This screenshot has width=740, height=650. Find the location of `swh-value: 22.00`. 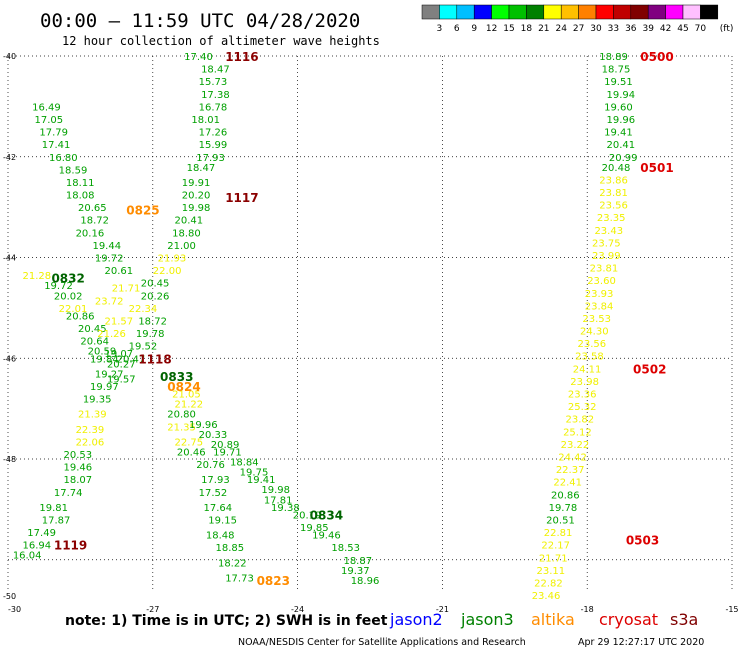

swh-value: 22.00 is located at coordinates (167, 271).